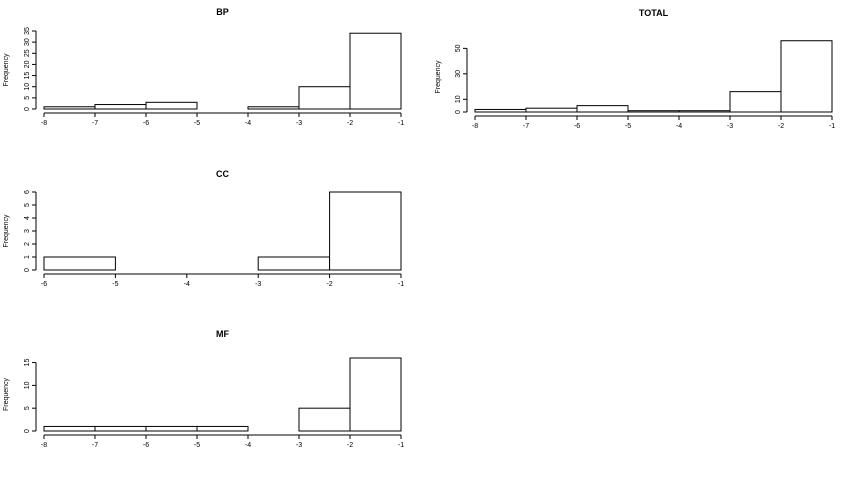 The image size is (860, 491). I want to click on y-tick-label: 25, so click(27, 53).